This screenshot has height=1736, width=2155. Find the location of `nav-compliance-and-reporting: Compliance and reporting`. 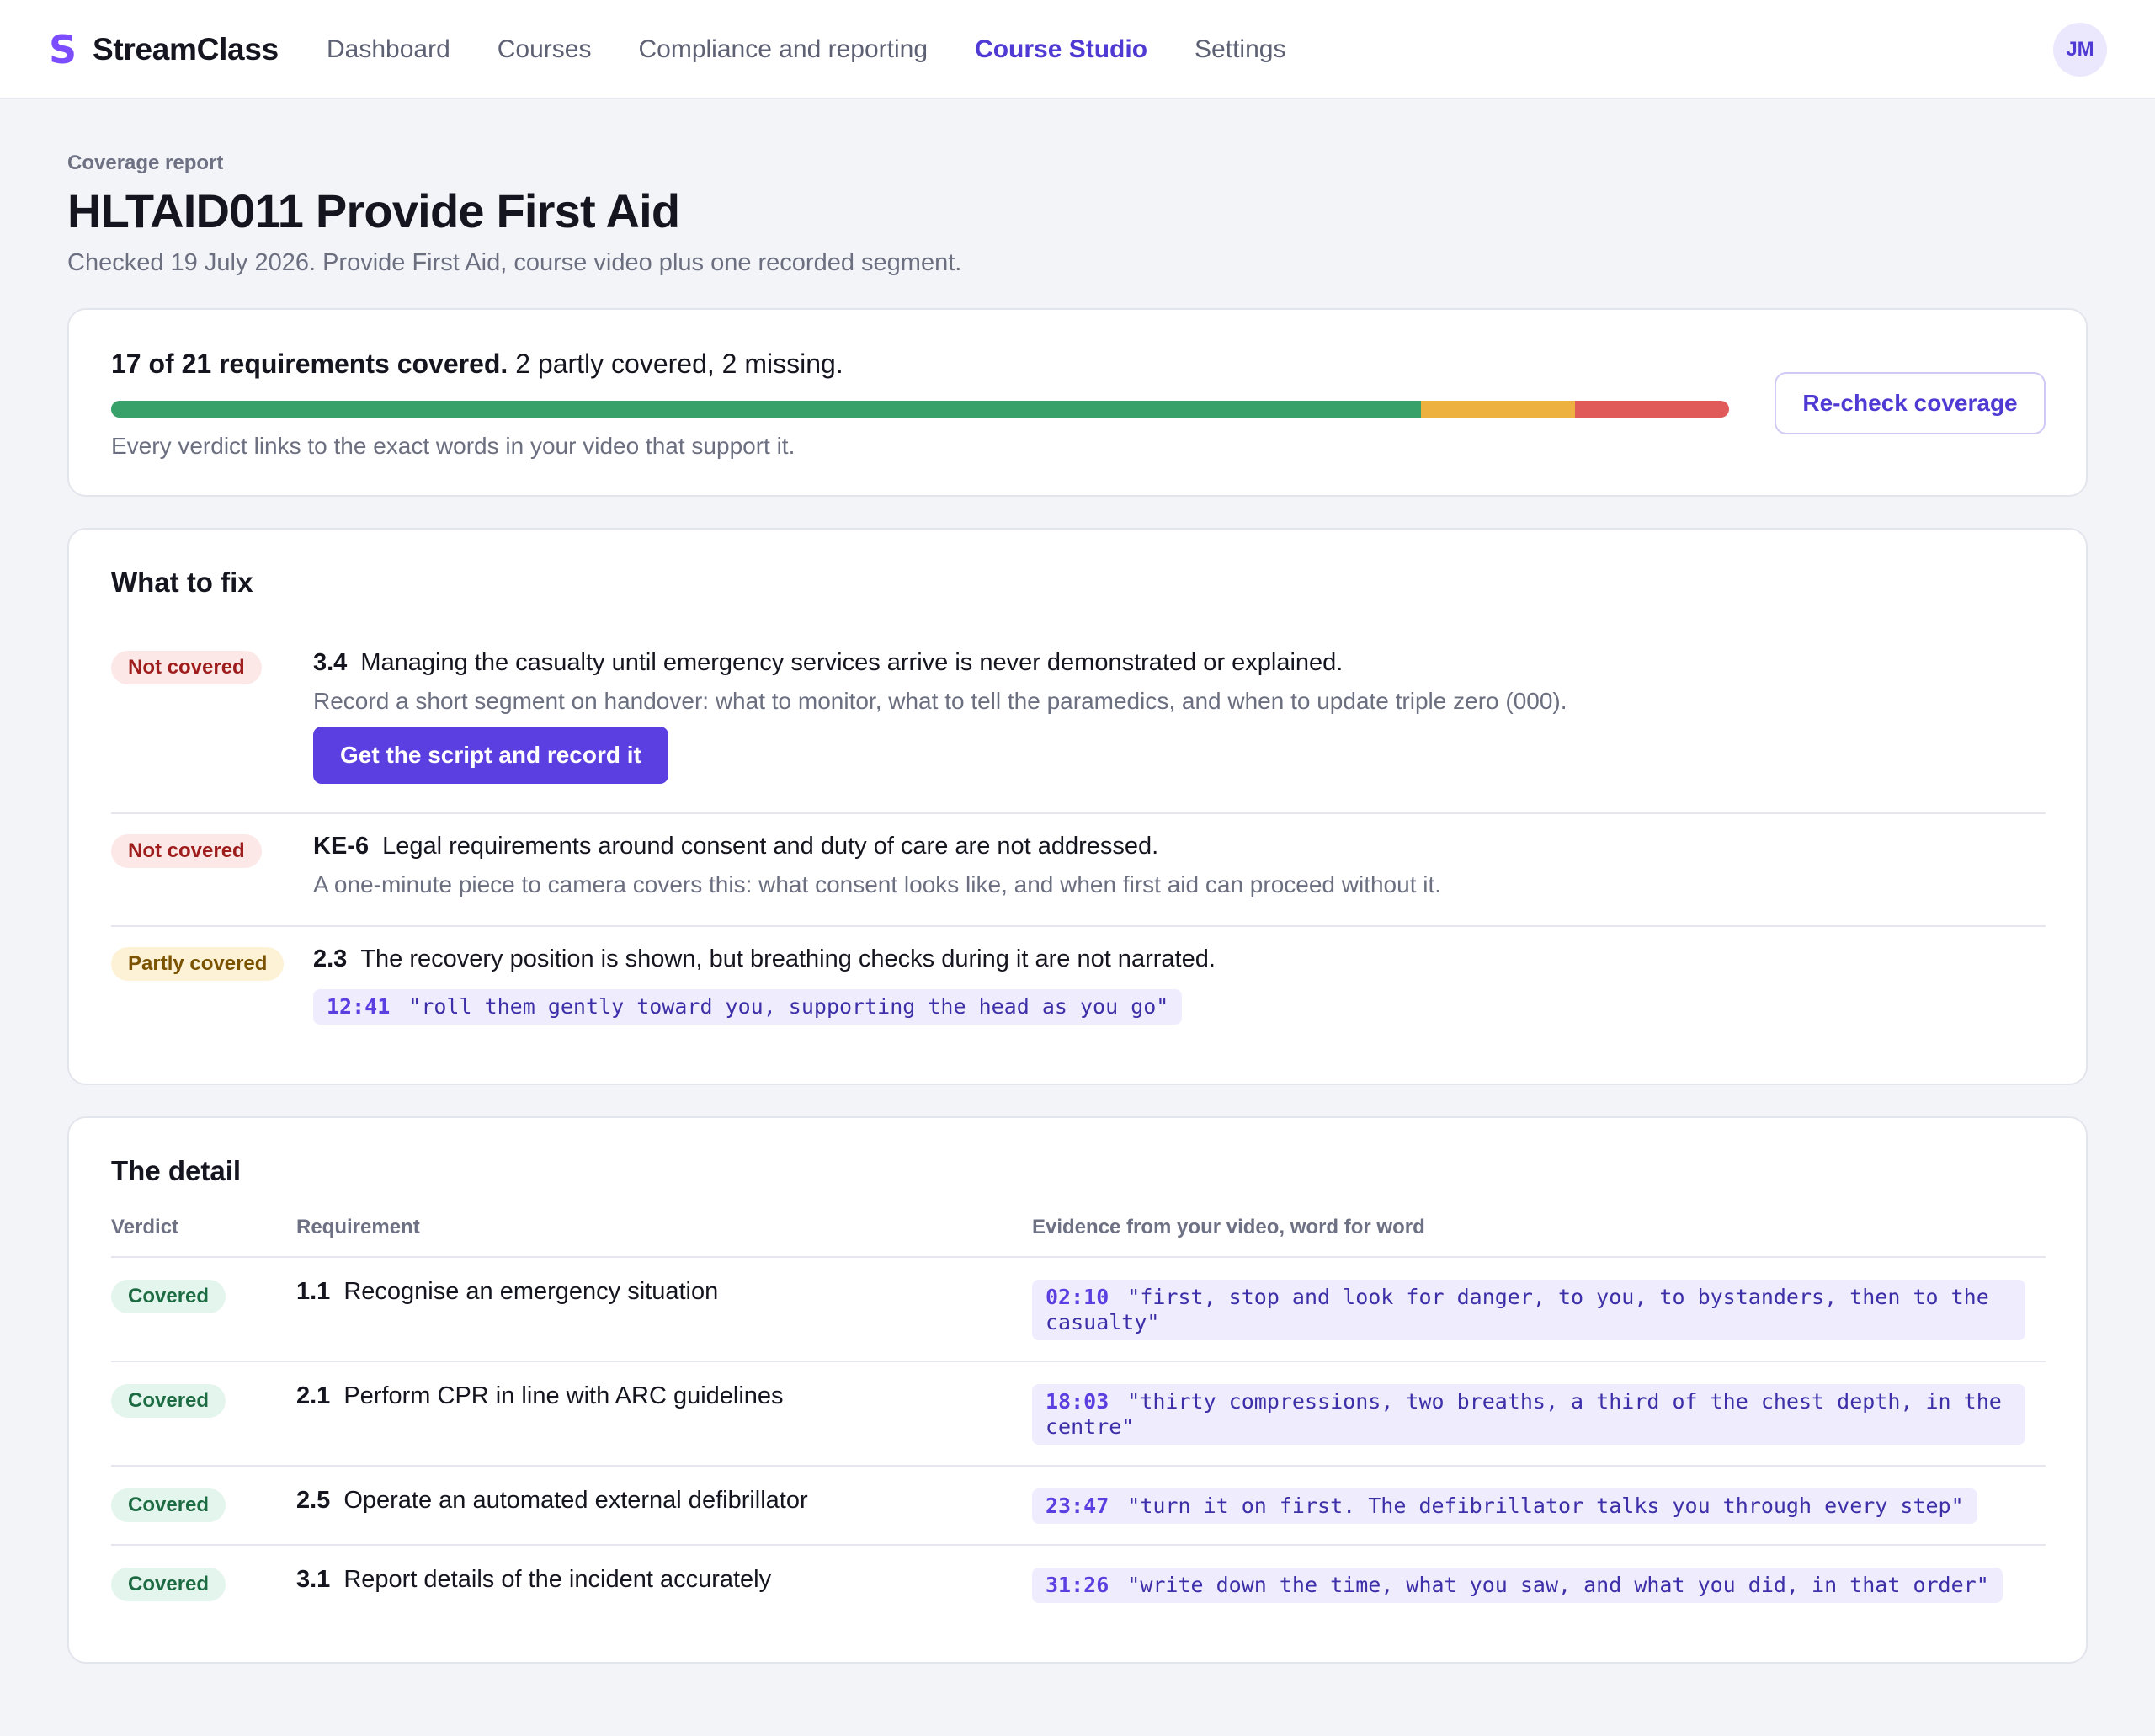

nav-compliance-and-reporting: Compliance and reporting is located at coordinates (783, 49).